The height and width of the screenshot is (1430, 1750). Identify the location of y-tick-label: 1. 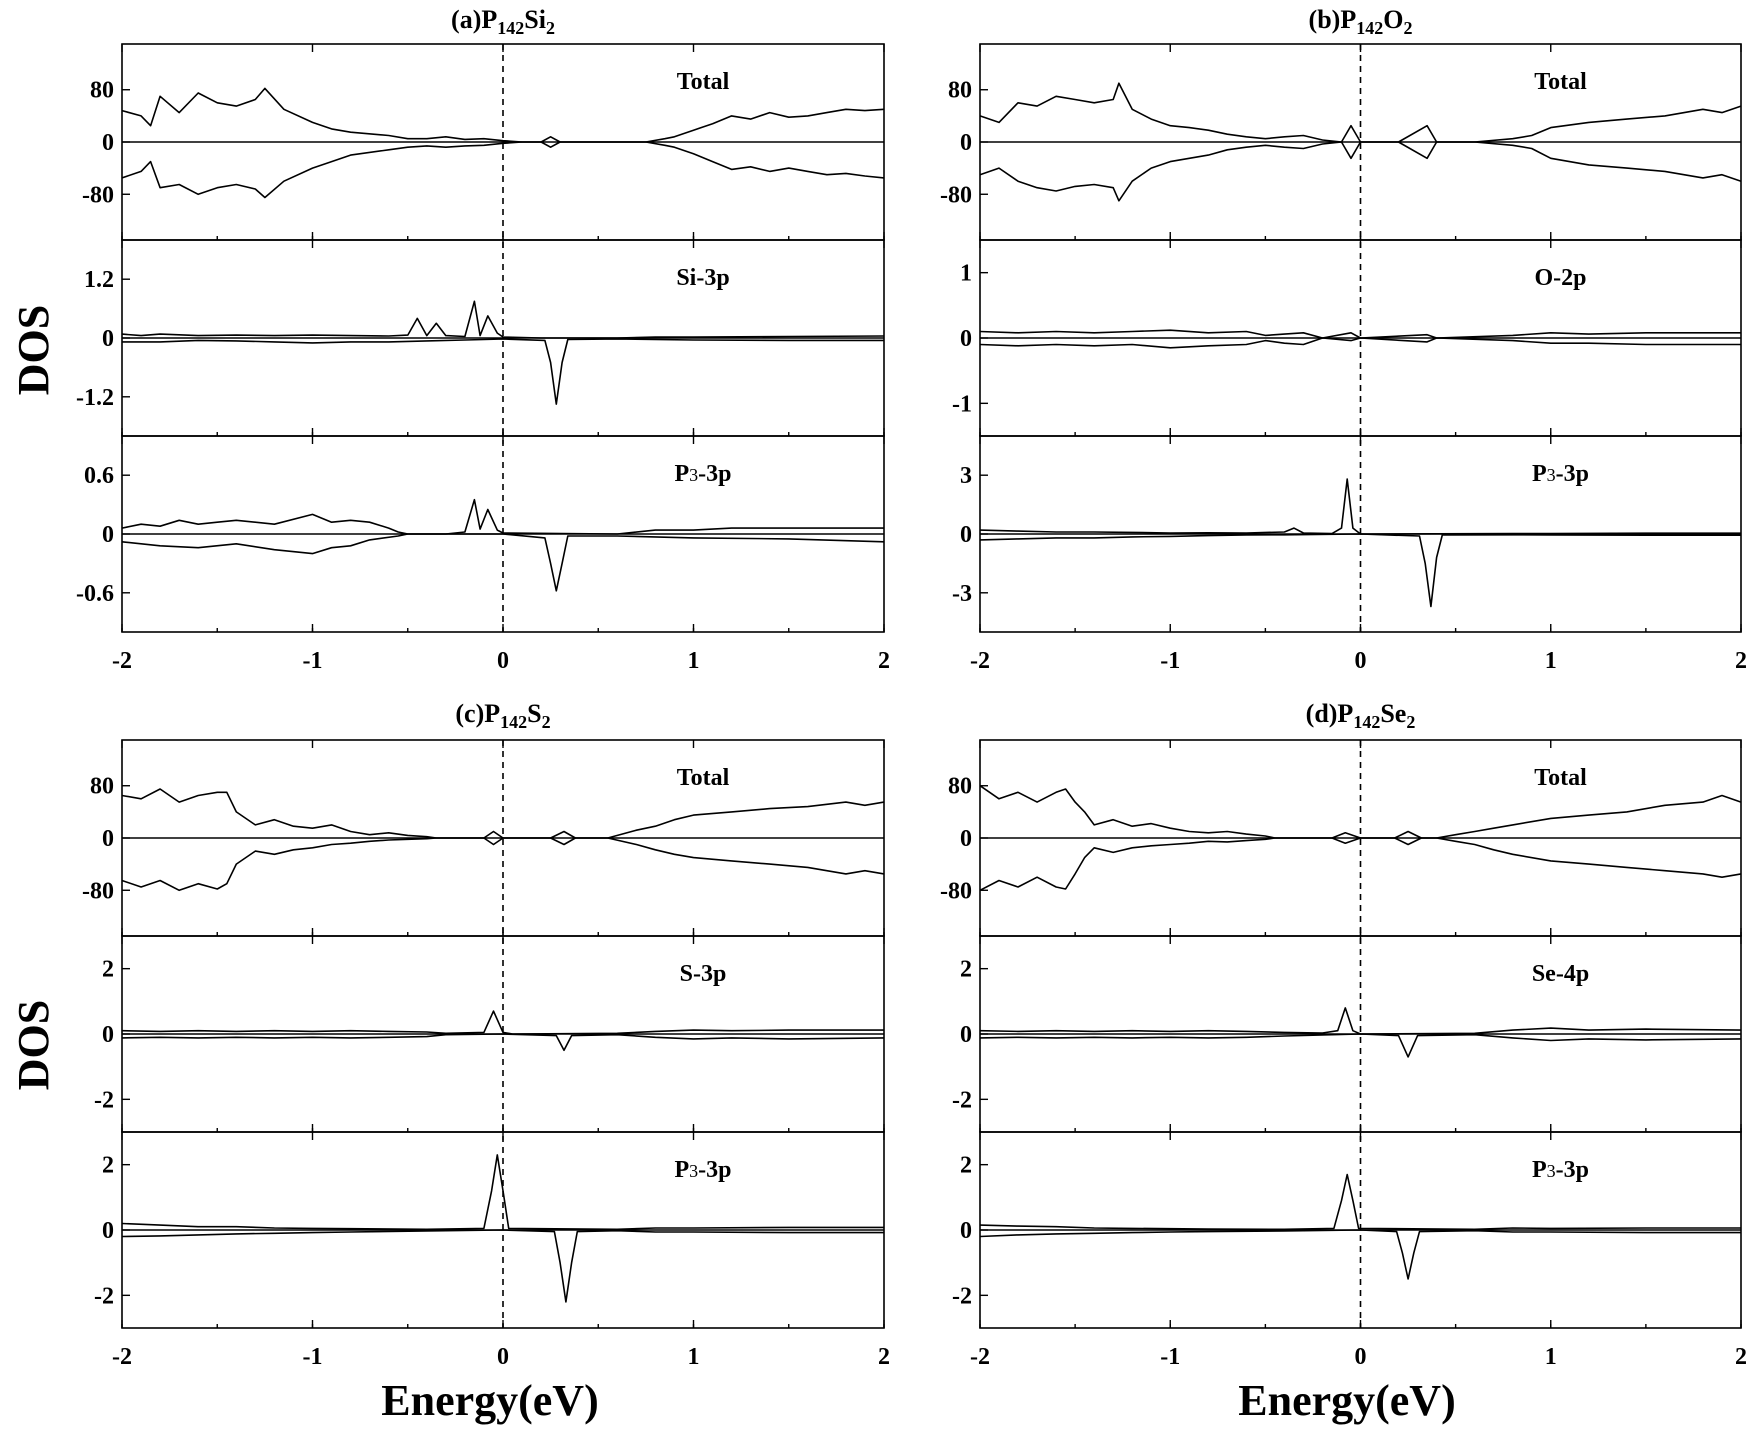
(966, 274).